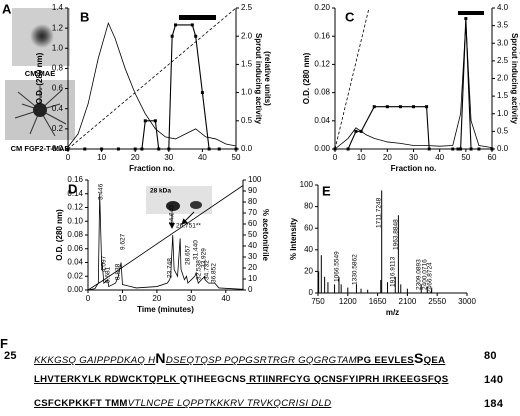 This screenshot has height=416, width=520. I want to click on y-tick-label: 0.20, so click(322, 7).